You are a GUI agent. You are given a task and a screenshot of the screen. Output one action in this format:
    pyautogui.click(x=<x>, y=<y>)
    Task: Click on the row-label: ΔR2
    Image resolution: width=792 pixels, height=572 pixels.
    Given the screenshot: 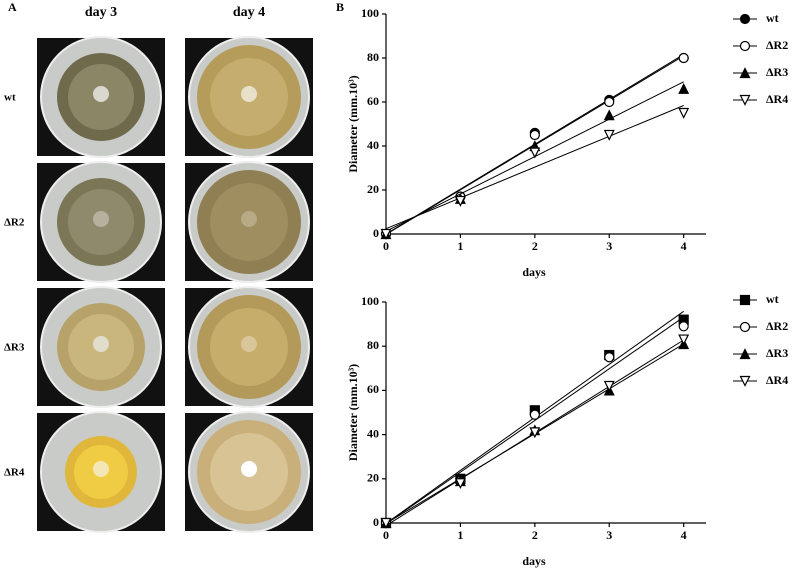 What is the action you would take?
    pyautogui.click(x=14, y=223)
    